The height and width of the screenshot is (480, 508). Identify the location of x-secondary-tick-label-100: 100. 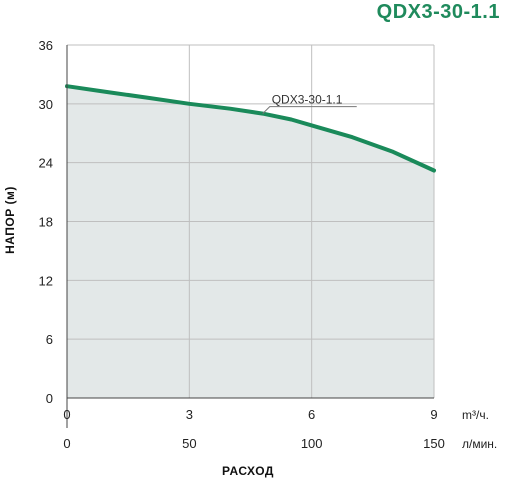
(312, 443).